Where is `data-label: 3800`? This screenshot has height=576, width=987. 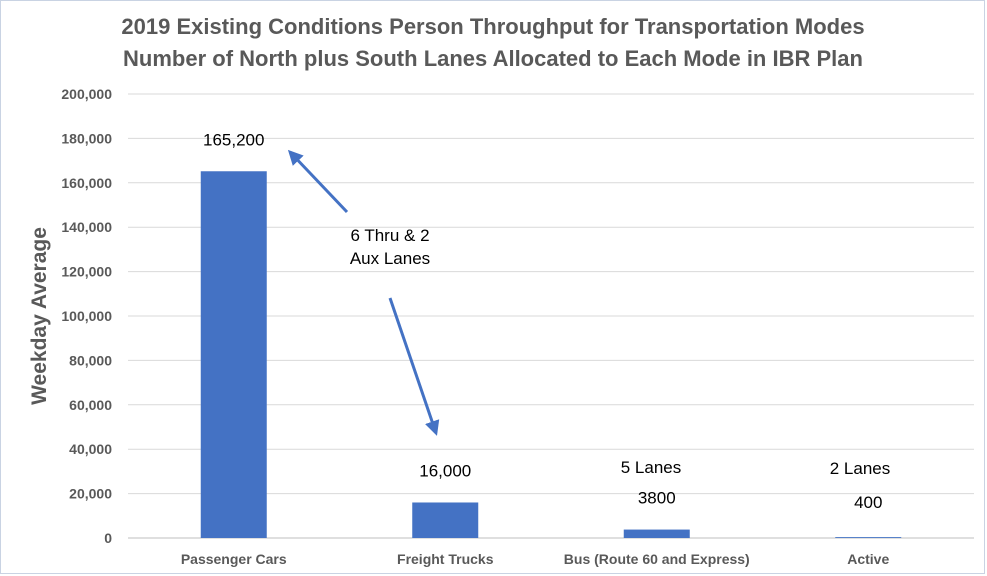 data-label: 3800 is located at coordinates (657, 498).